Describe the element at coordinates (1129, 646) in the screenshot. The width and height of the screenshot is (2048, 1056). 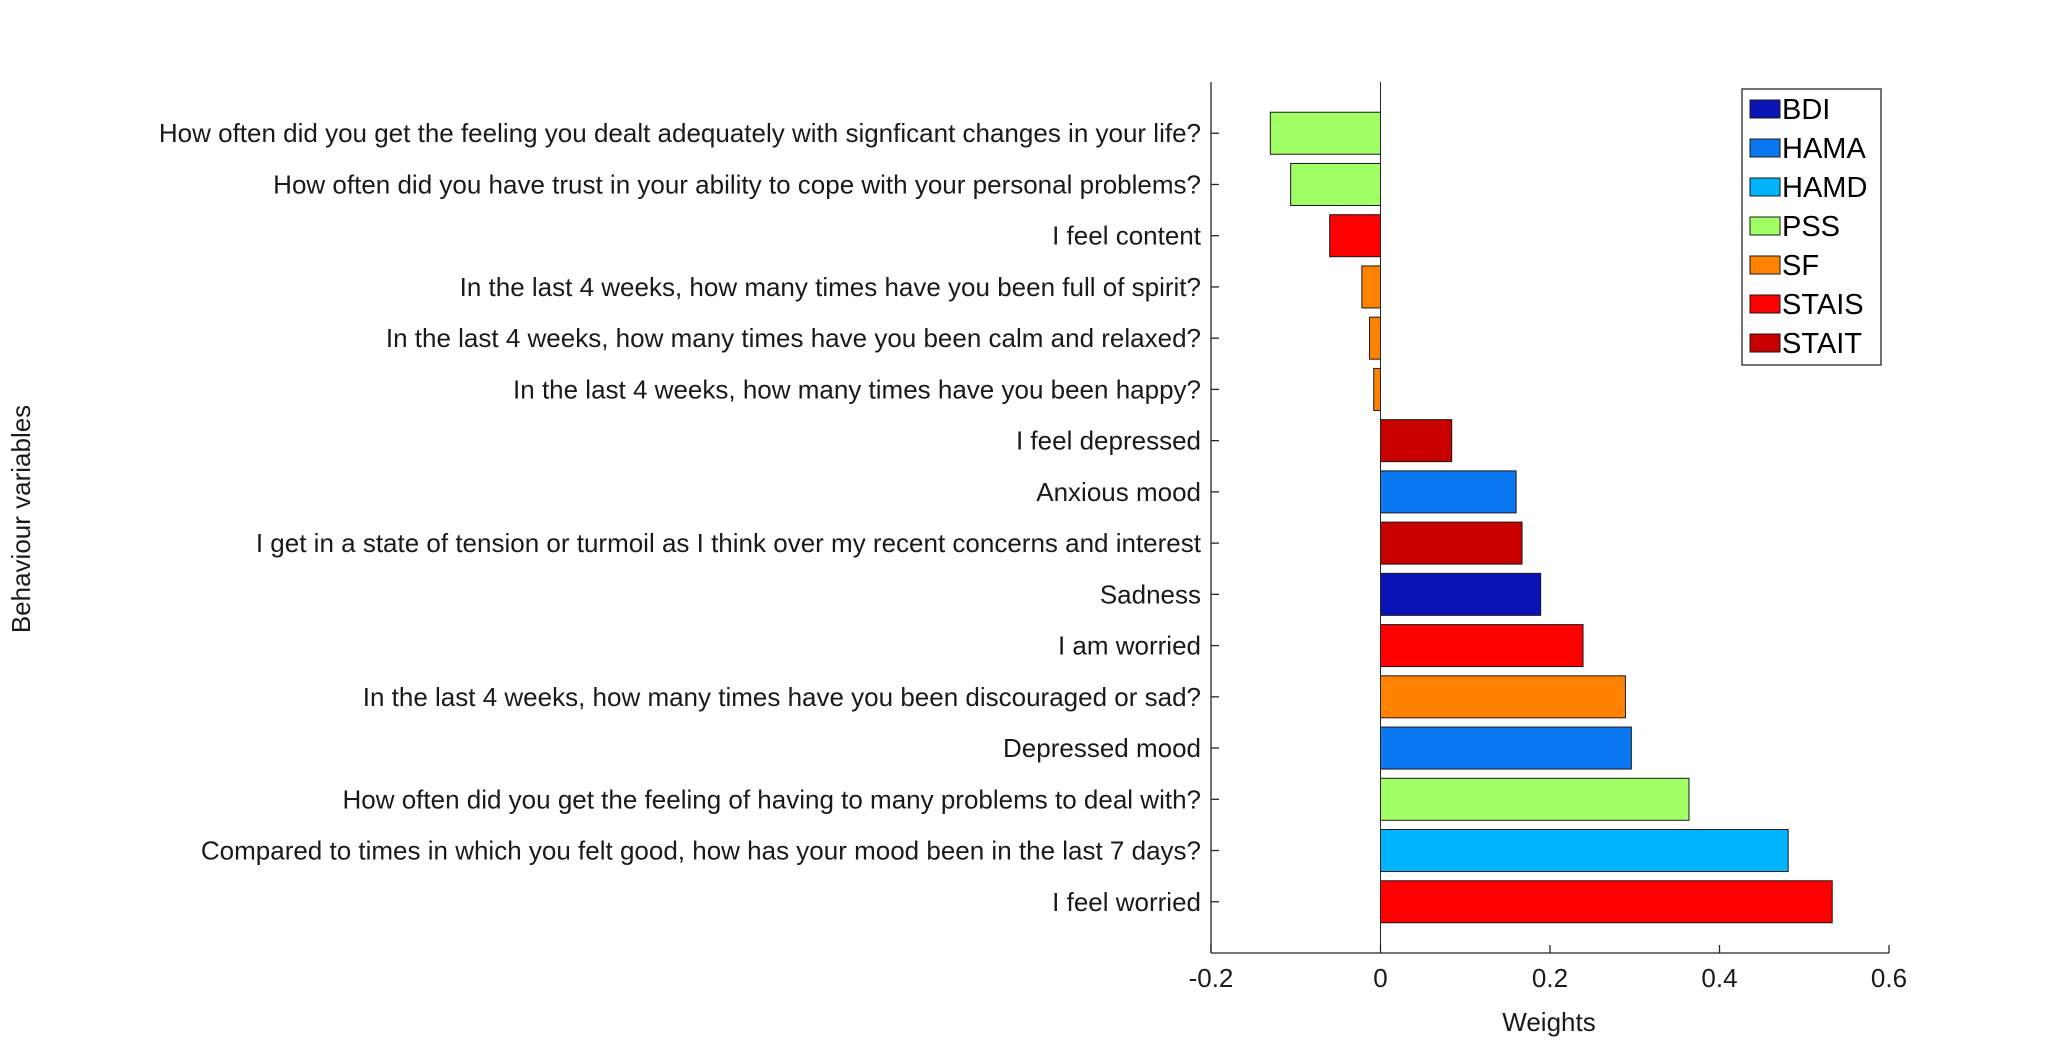
I see `y-tick-label: I am worried` at that location.